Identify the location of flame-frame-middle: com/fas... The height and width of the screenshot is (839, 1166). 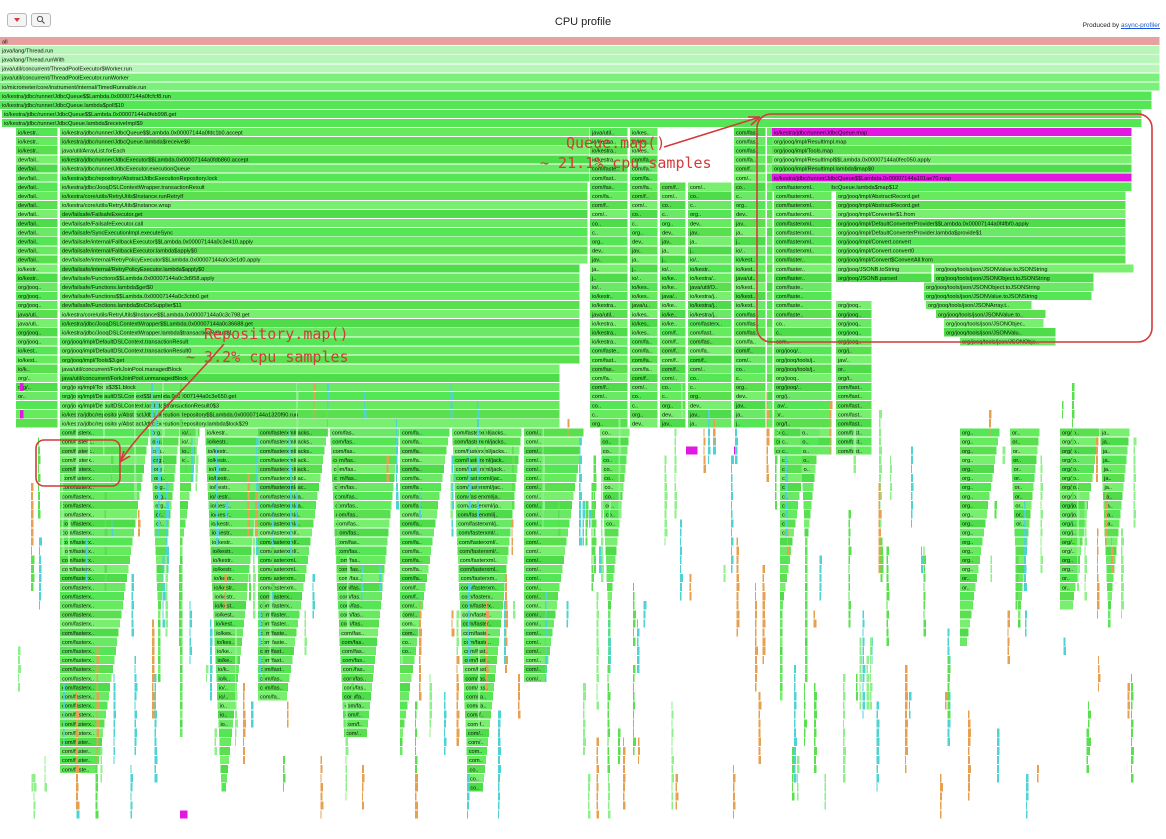
(710, 341).